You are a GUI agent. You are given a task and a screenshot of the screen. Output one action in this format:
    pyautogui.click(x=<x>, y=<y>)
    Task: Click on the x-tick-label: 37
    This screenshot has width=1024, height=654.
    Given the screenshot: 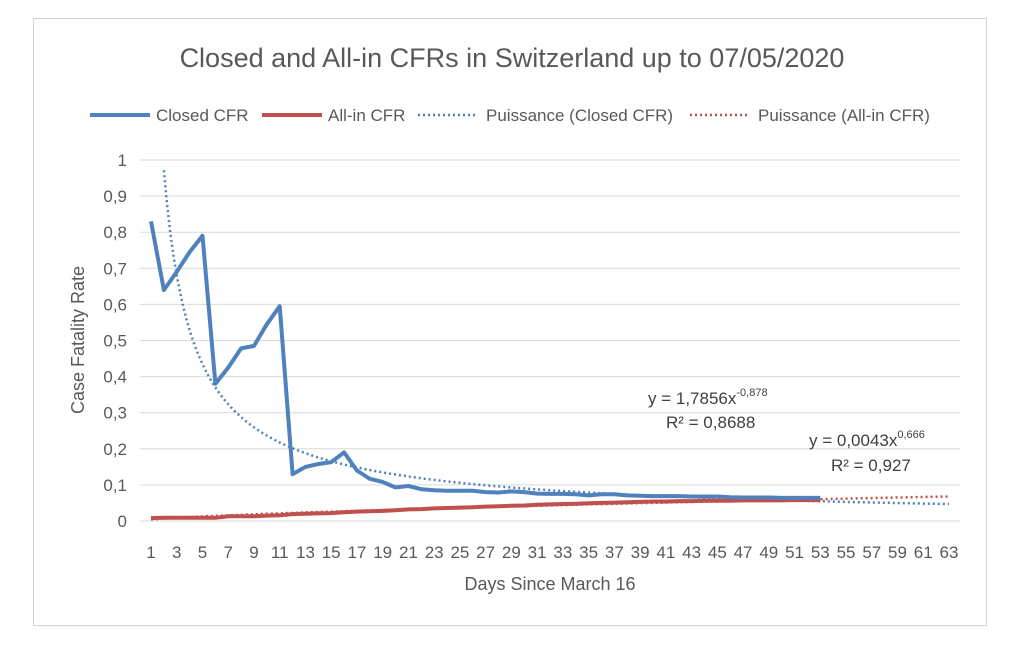 What is the action you would take?
    pyautogui.click(x=614, y=552)
    